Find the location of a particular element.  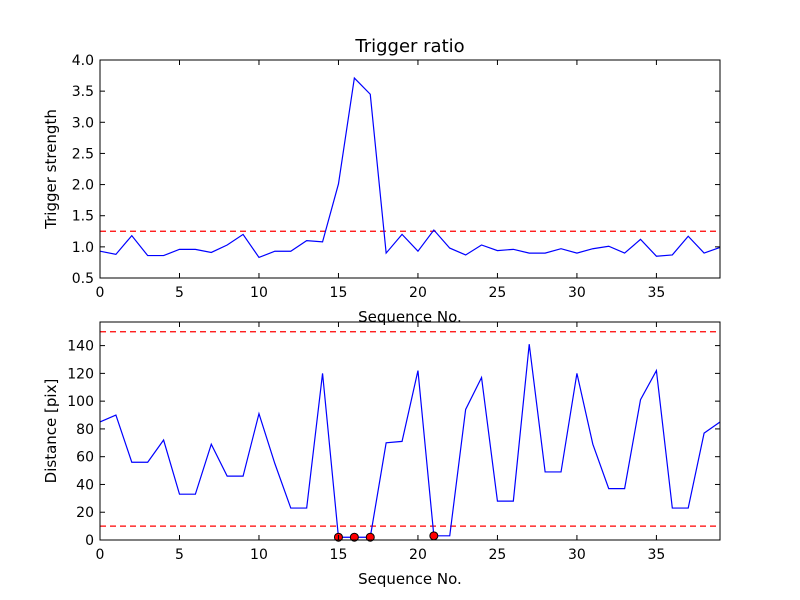

y-tick-label: 40 is located at coordinates (85, 485).